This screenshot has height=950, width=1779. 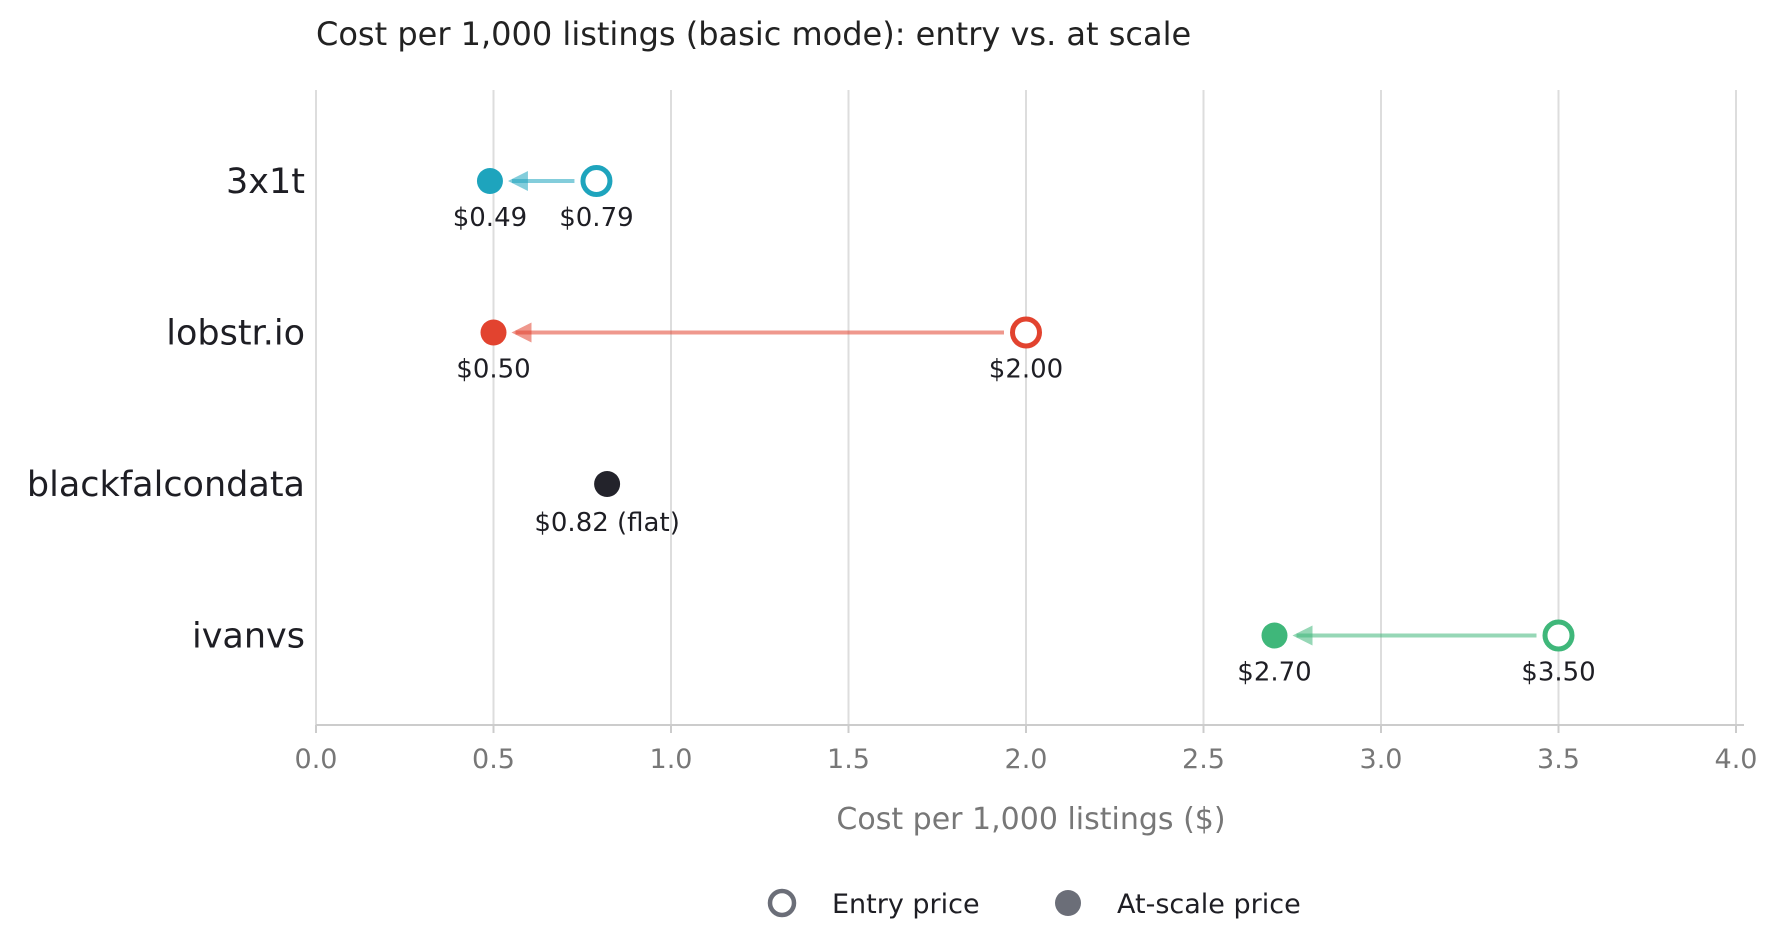 I want to click on entry-price-label: $0.79, so click(x=596, y=218).